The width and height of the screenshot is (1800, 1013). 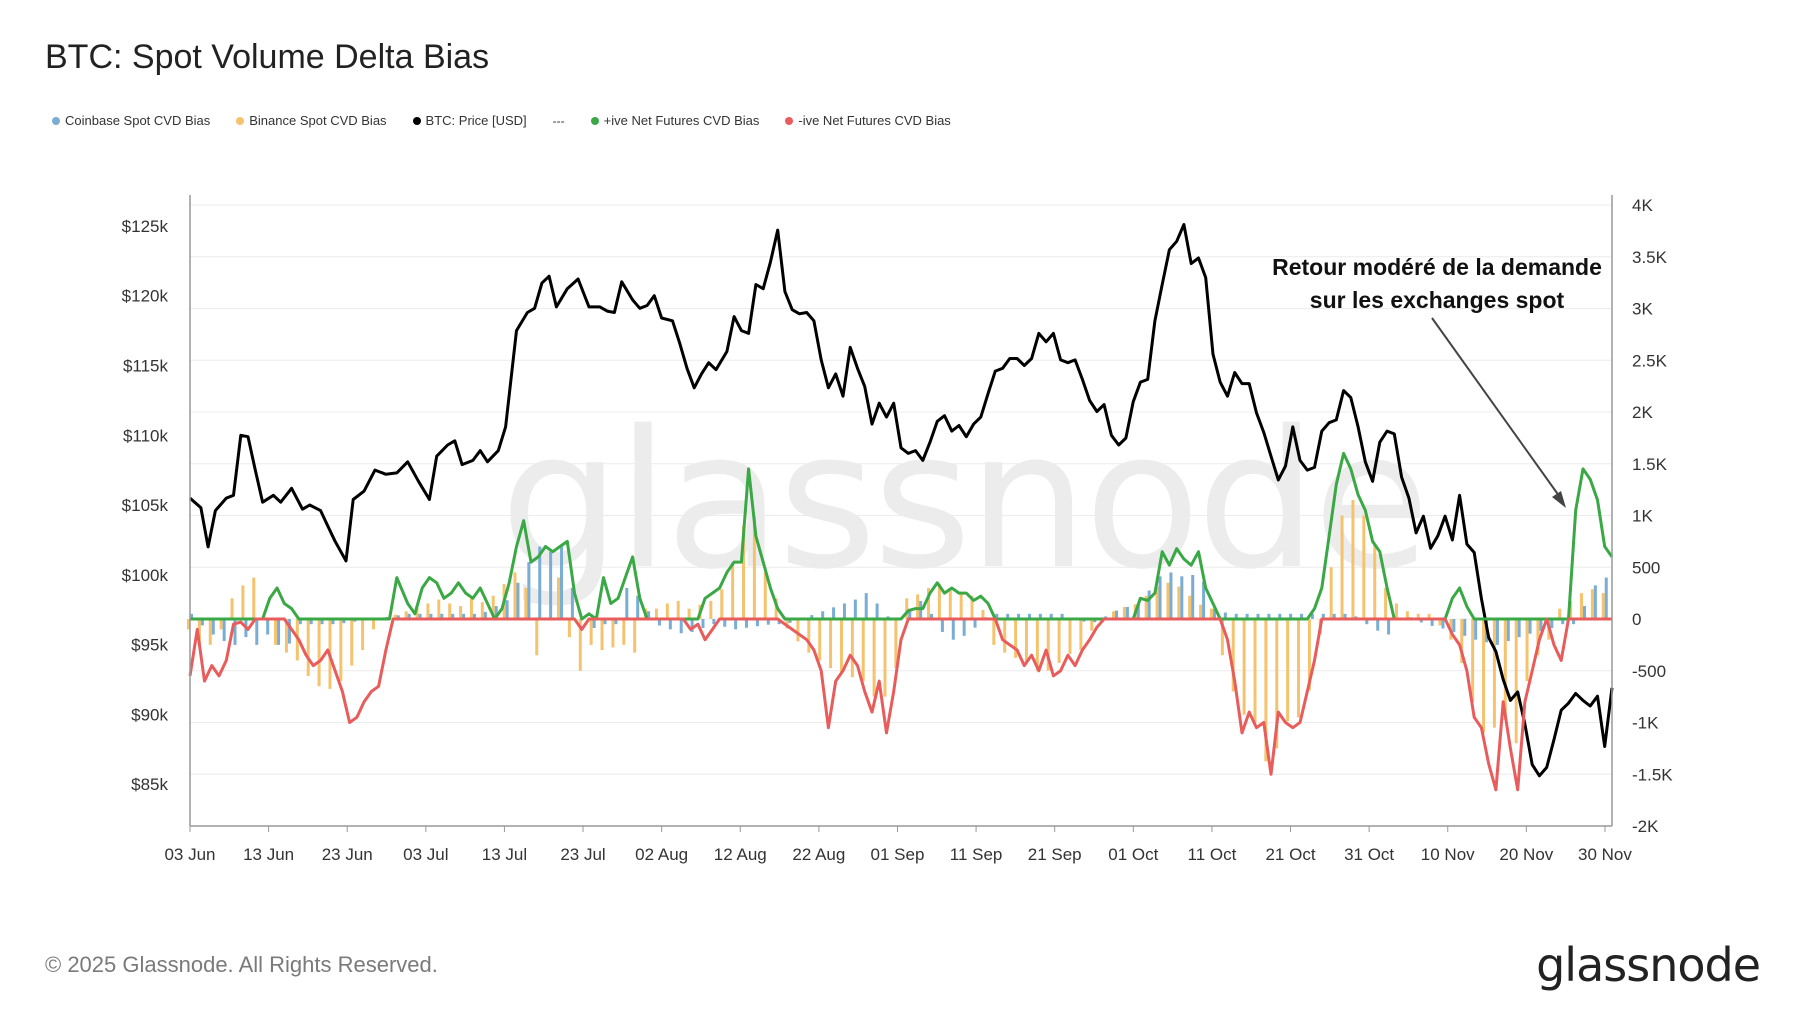 I want to click on x-tick-label: 11 Oct, so click(x=1212, y=854).